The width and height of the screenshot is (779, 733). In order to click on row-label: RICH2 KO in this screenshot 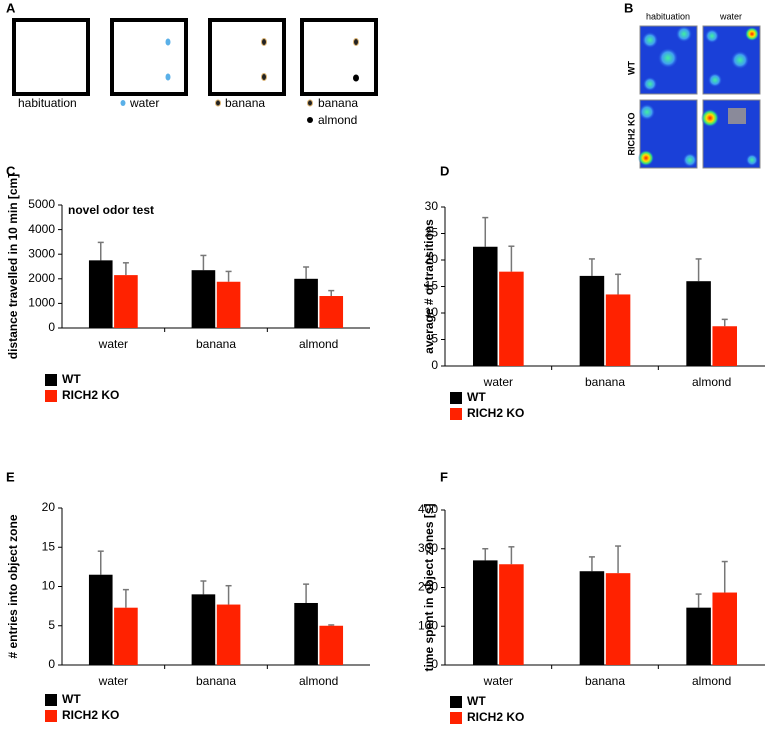, I will do `click(631, 133)`.